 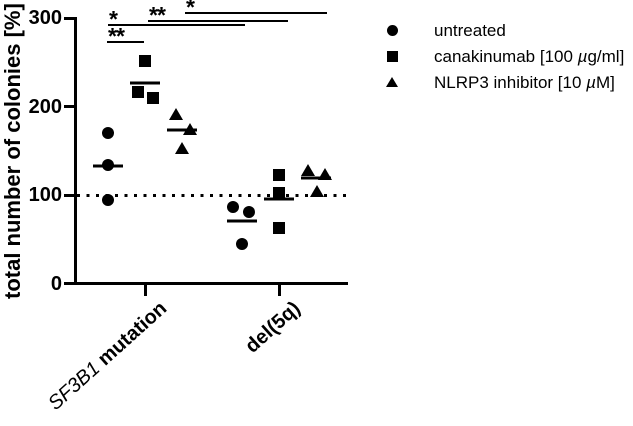 I want to click on legend-item: NLRP3 inhibitor [10 µM], so click(x=502, y=82).